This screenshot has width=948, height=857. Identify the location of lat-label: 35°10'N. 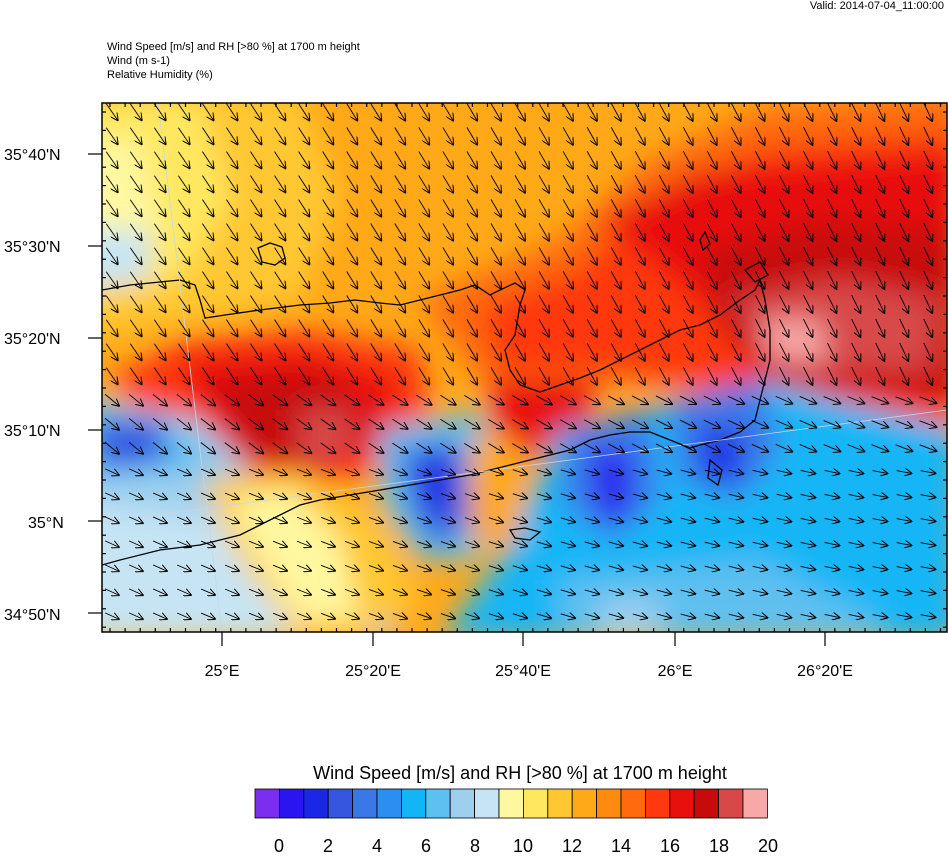
(32, 431).